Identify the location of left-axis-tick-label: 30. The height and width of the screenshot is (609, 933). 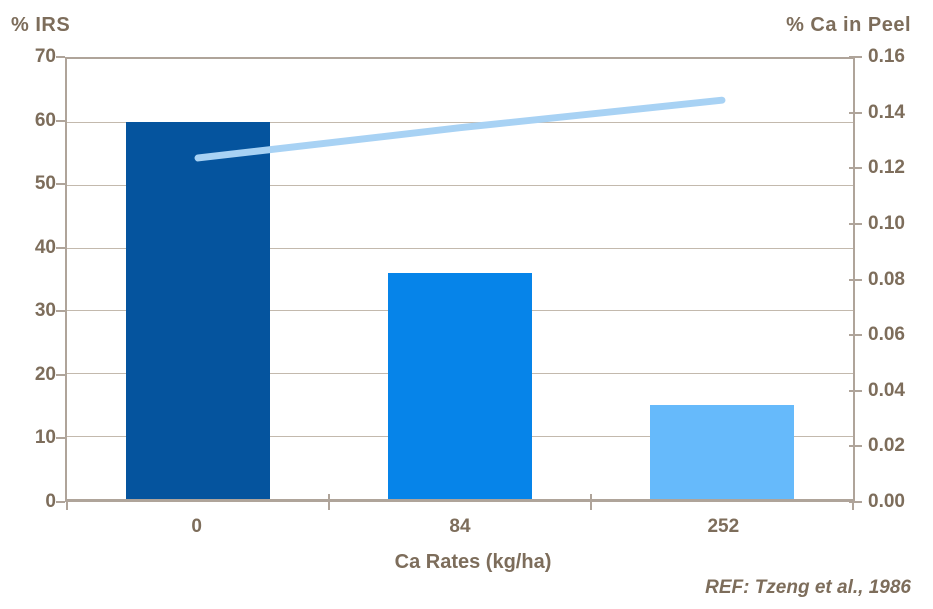
(45, 311).